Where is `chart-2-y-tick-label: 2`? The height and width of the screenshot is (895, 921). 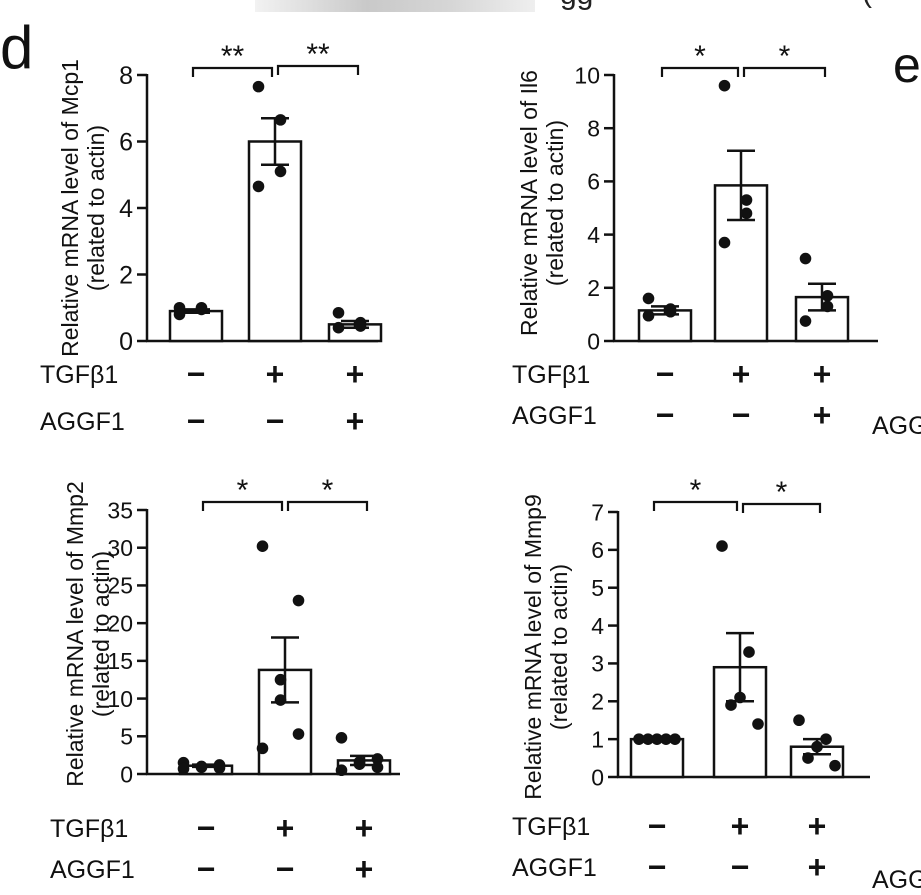
chart-2-y-tick-label: 2 is located at coordinates (593, 288).